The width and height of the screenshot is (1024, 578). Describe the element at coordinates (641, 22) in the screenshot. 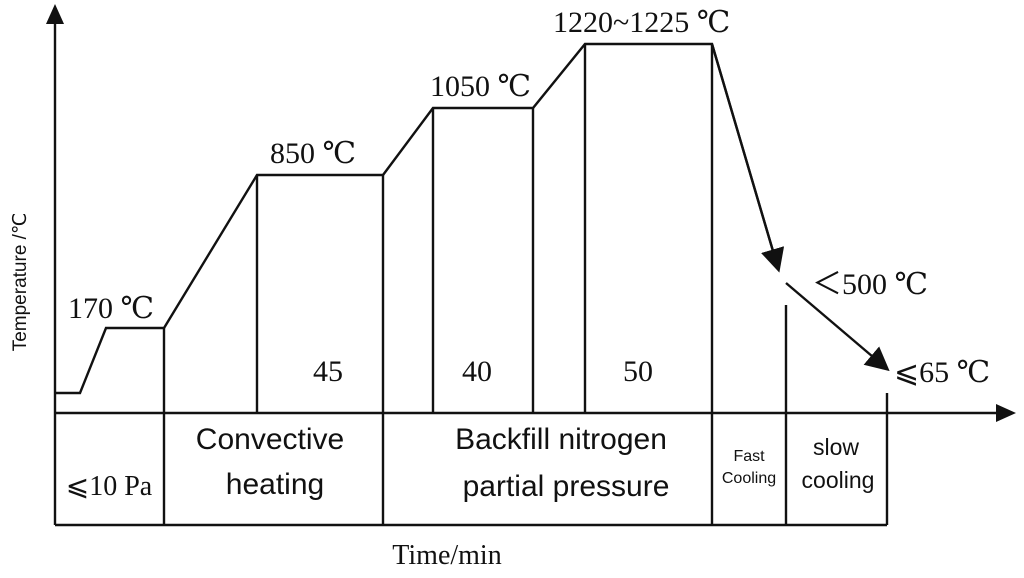

I see `temp-label-1220: 1220~1225 ℃` at that location.